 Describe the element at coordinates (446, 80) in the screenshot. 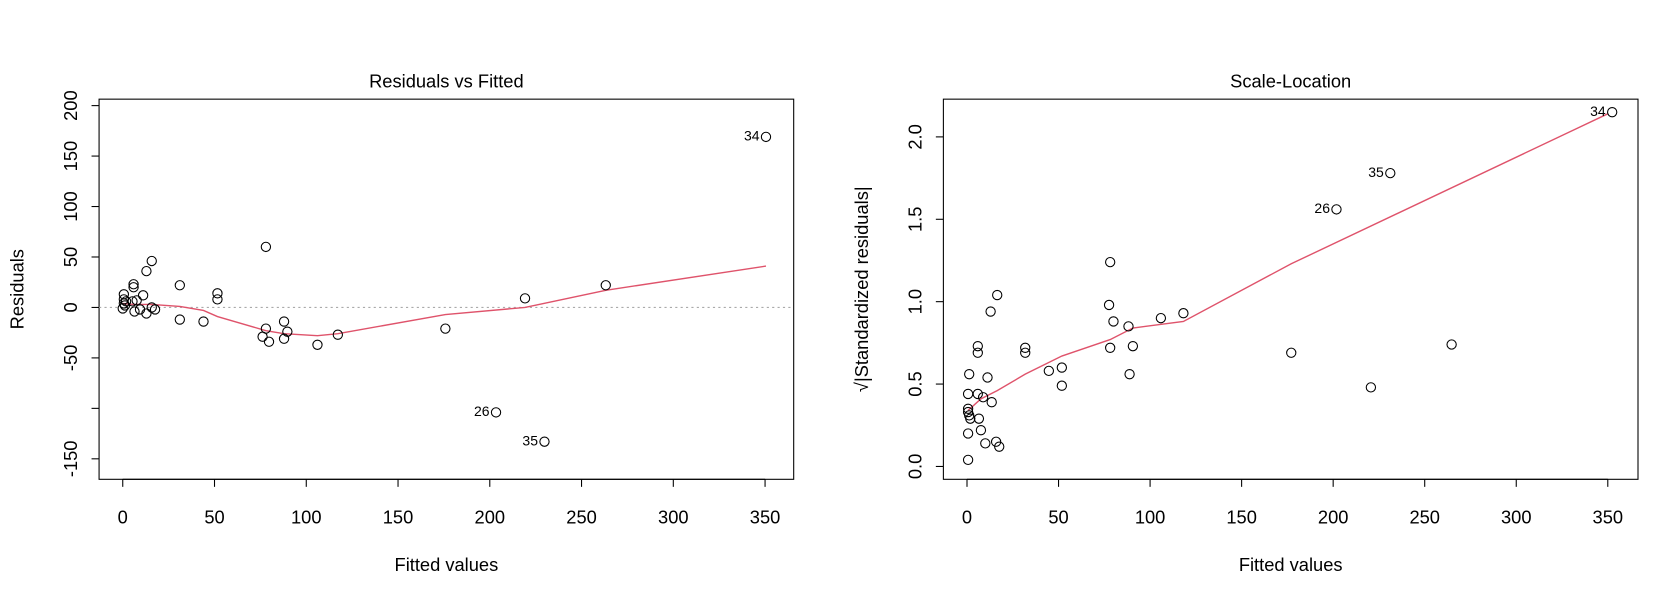

I see `chart-title: Residuals vs Fitted` at that location.